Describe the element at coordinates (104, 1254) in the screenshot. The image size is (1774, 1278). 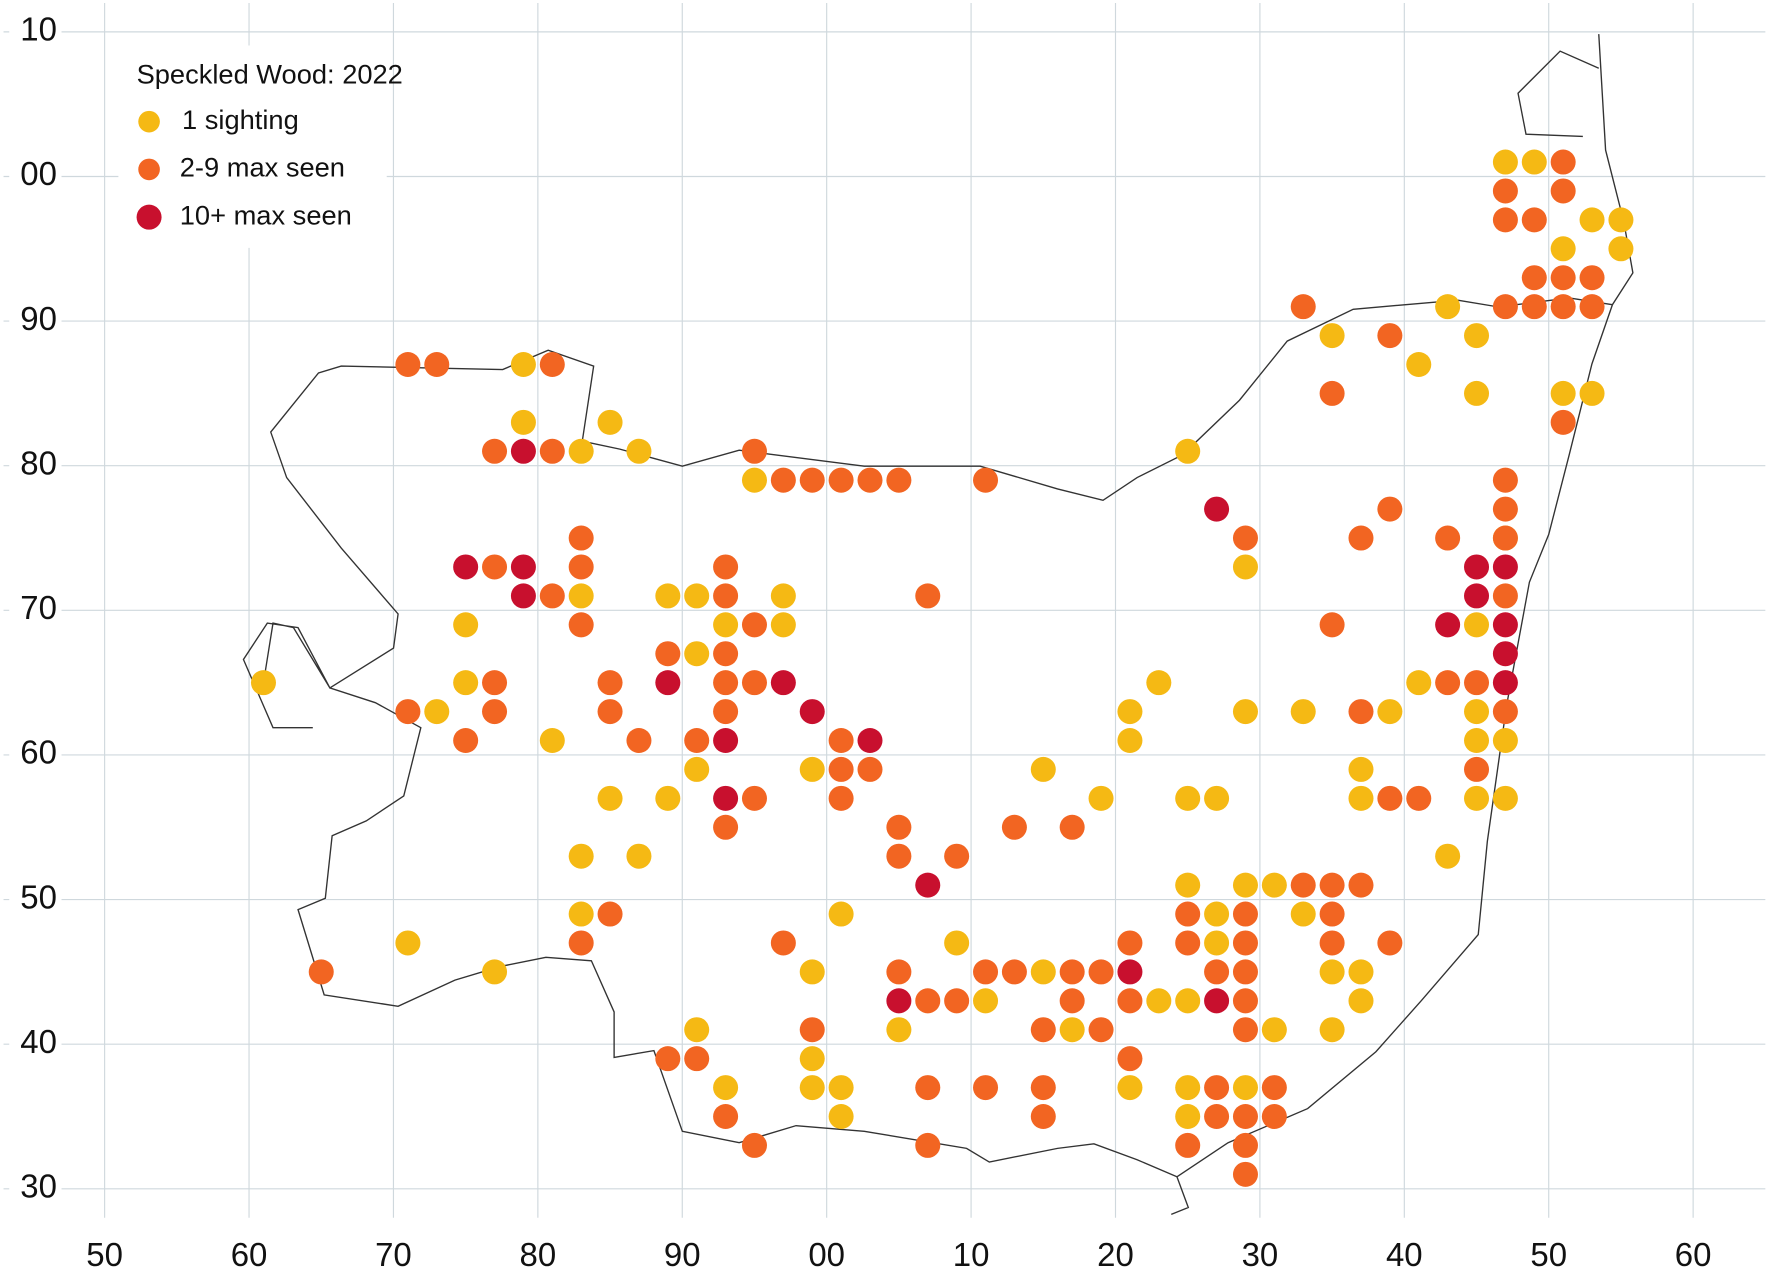
I see `x-tick-label: 50` at that location.